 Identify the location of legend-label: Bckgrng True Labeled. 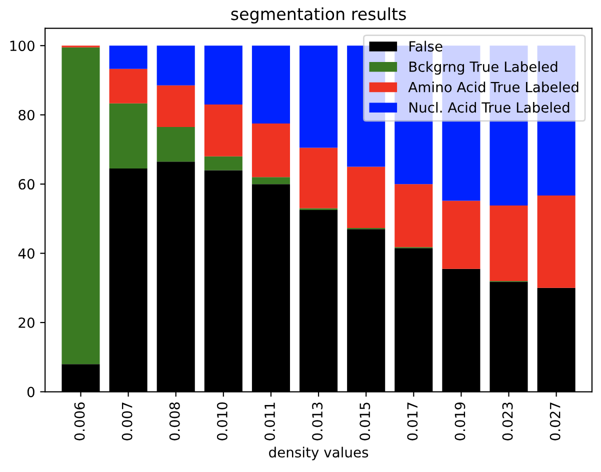
(484, 68).